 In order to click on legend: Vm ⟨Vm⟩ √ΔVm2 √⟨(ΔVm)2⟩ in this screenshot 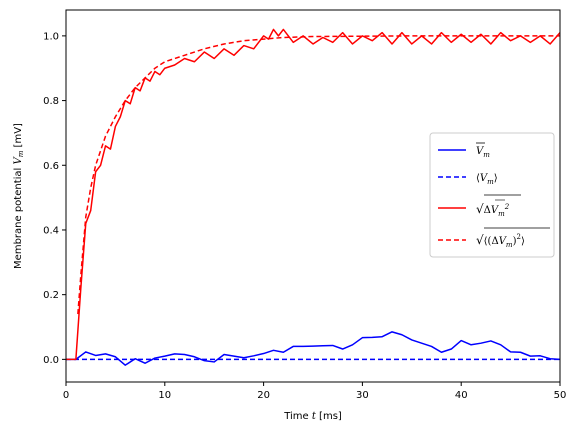, I will do `click(492, 195)`.